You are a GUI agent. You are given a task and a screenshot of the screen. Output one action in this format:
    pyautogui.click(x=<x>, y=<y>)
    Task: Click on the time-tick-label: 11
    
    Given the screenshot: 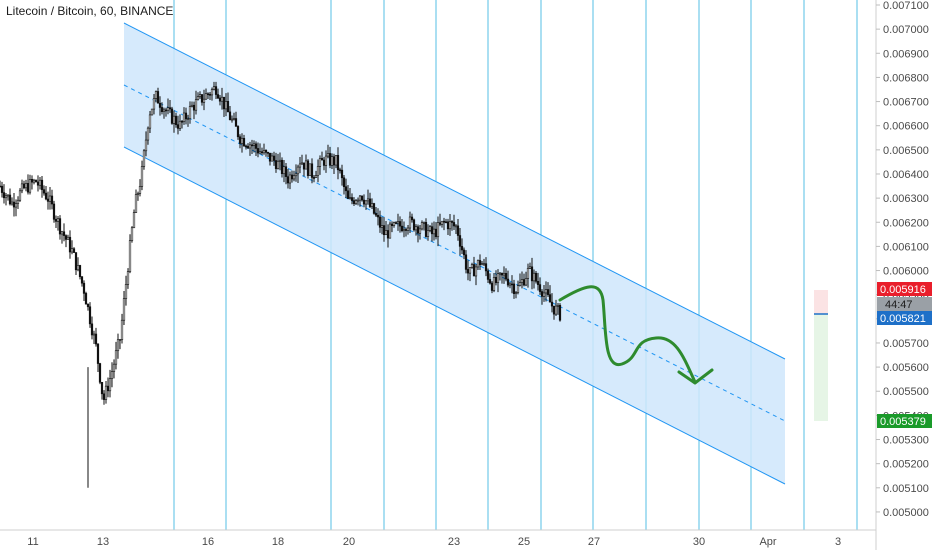 What is the action you would take?
    pyautogui.click(x=32, y=542)
    